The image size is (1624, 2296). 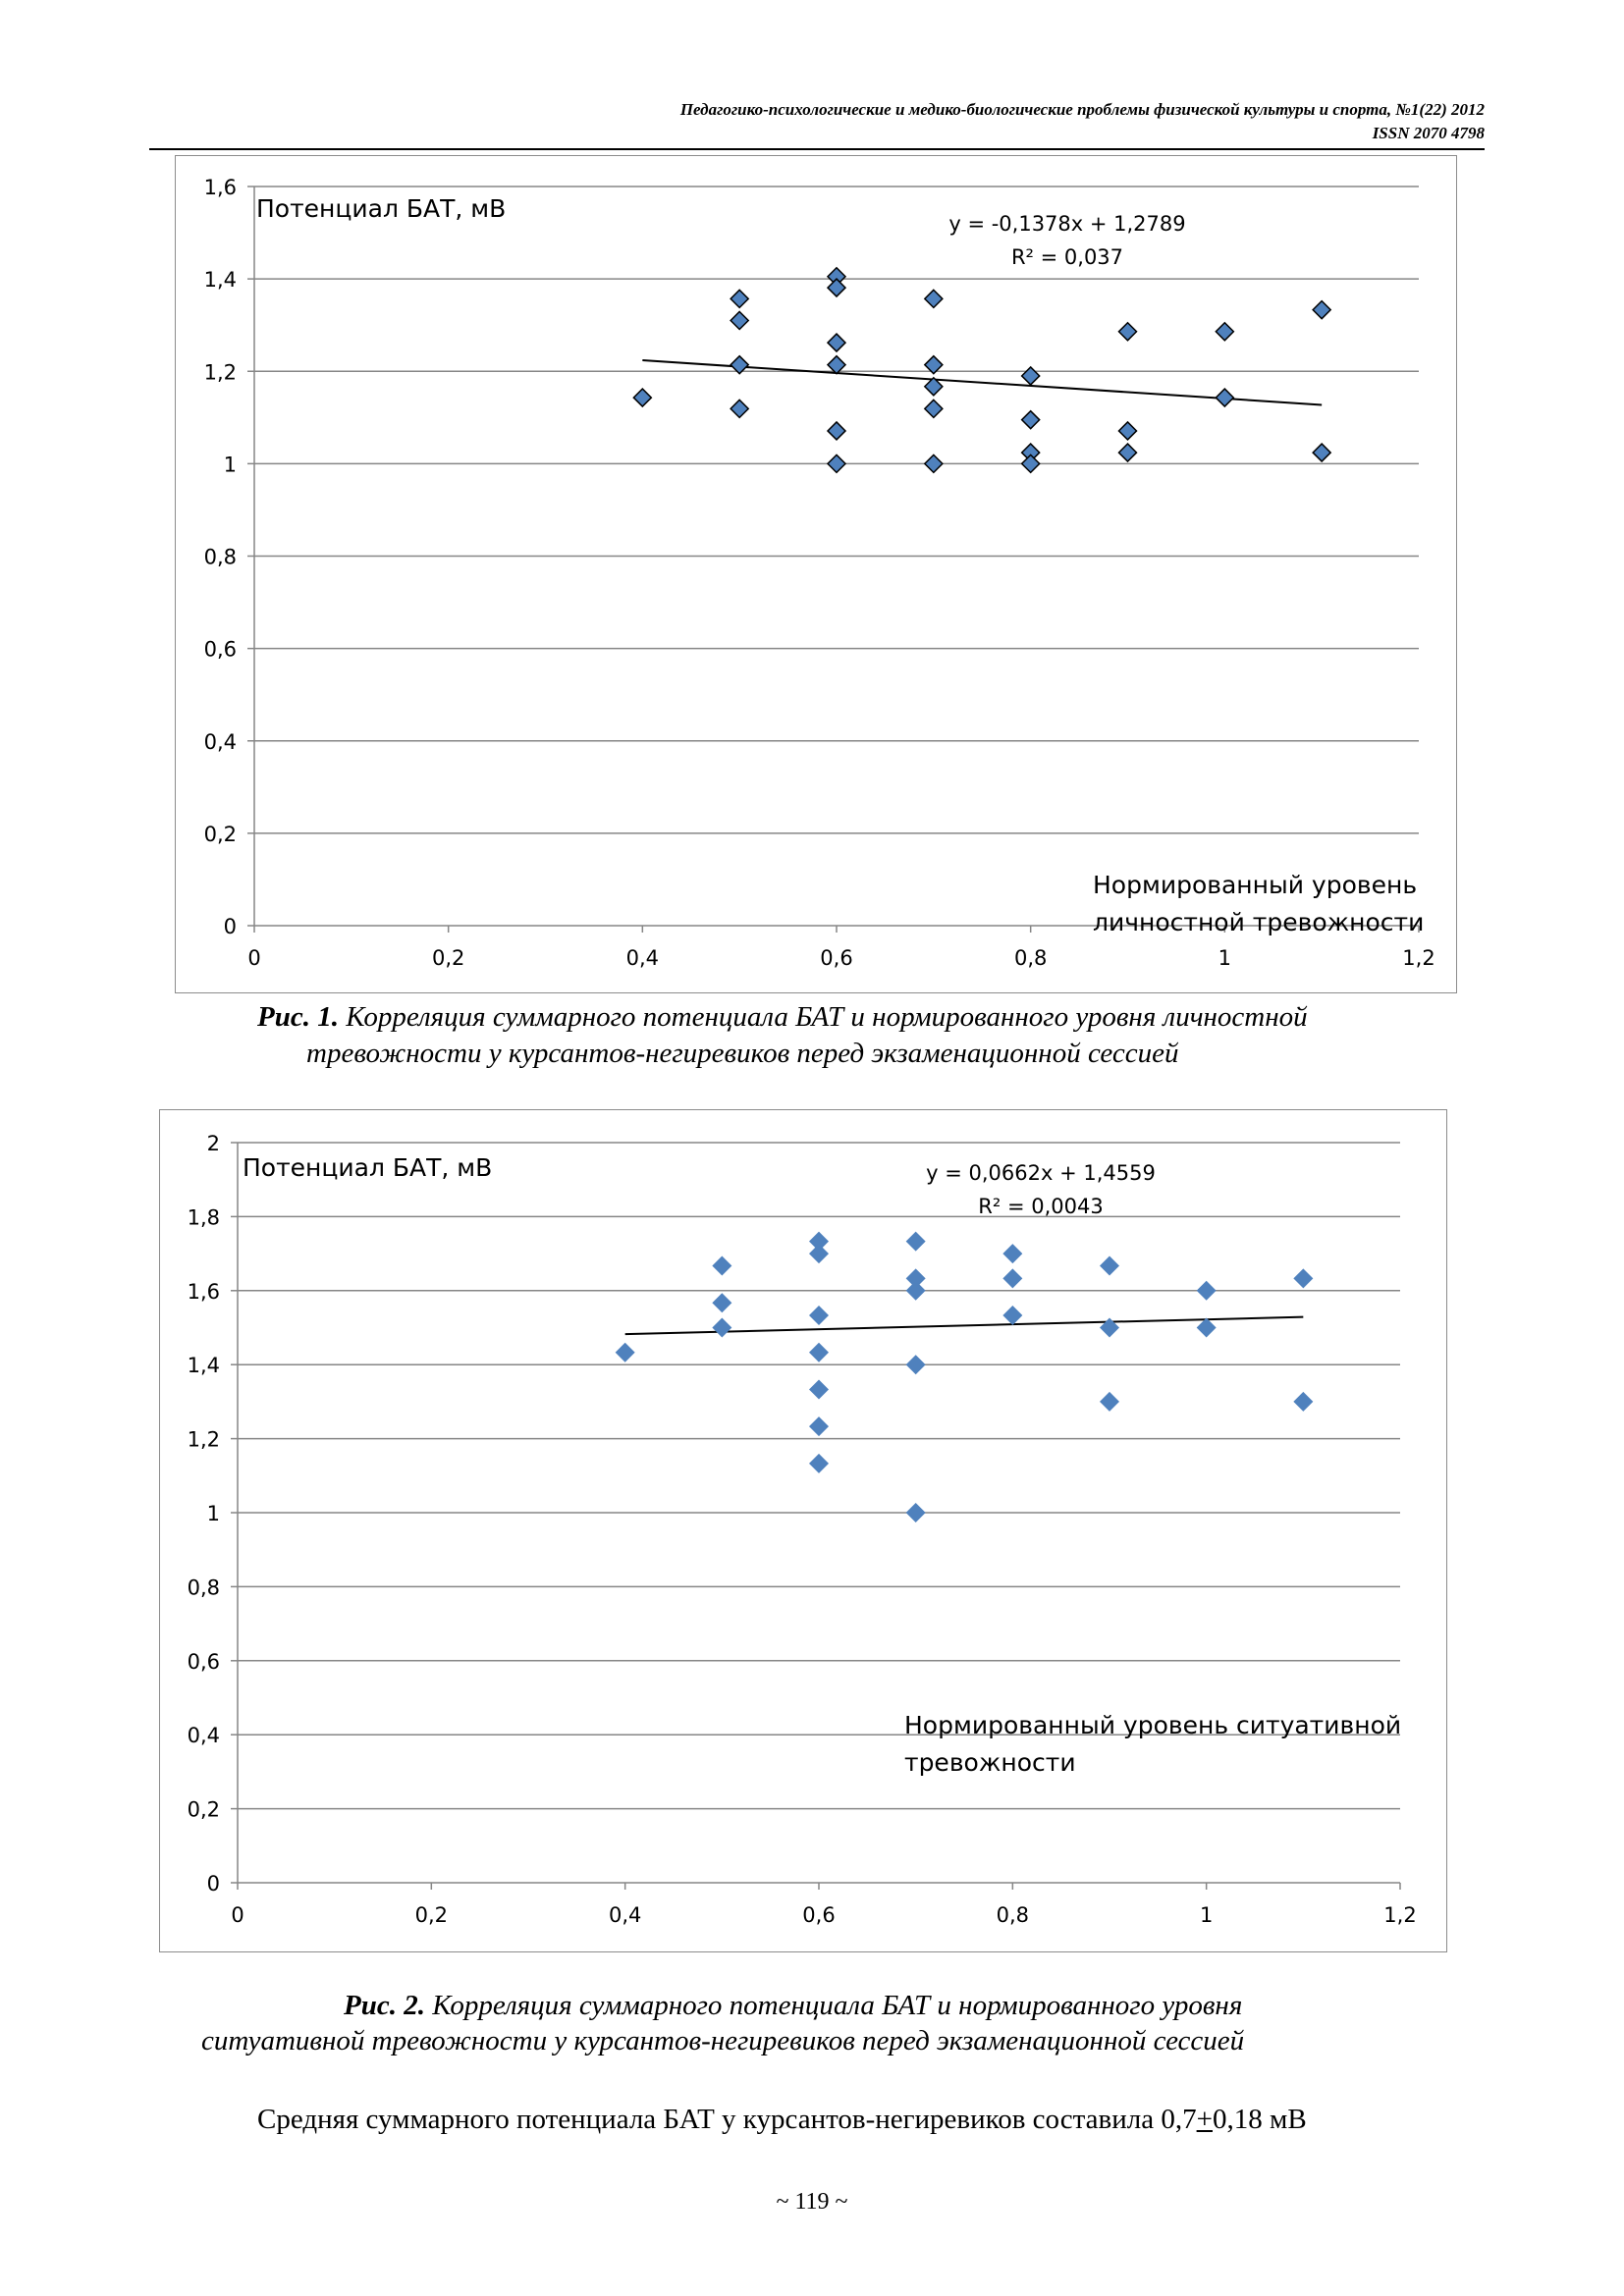 I want to click on r-squared-label: R² = 0,0043, so click(x=1040, y=1206).